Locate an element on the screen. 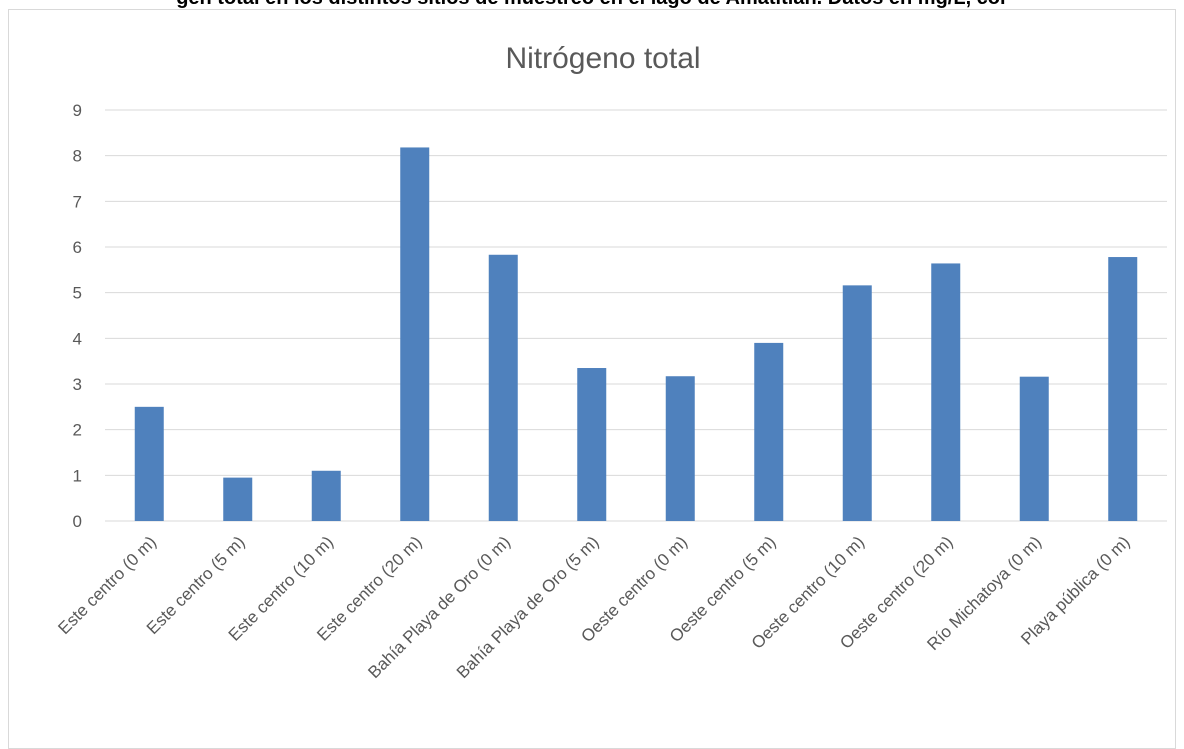 This screenshot has height=749, width=1184. y-tick-label: 5 is located at coordinates (77, 293).